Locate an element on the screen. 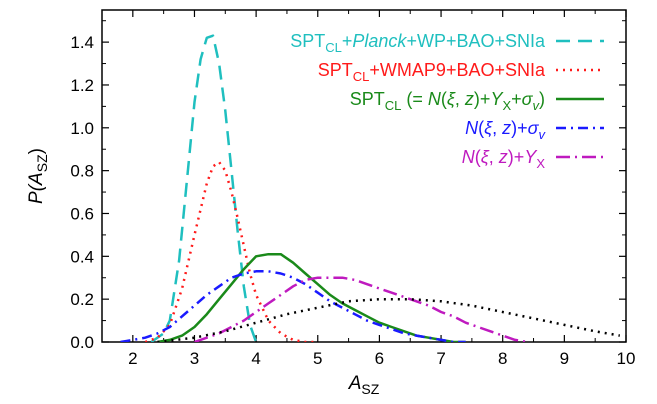 Image resolution: width=657 pixels, height=404 pixels. y-tick-label: 0.8 is located at coordinates (82, 171).